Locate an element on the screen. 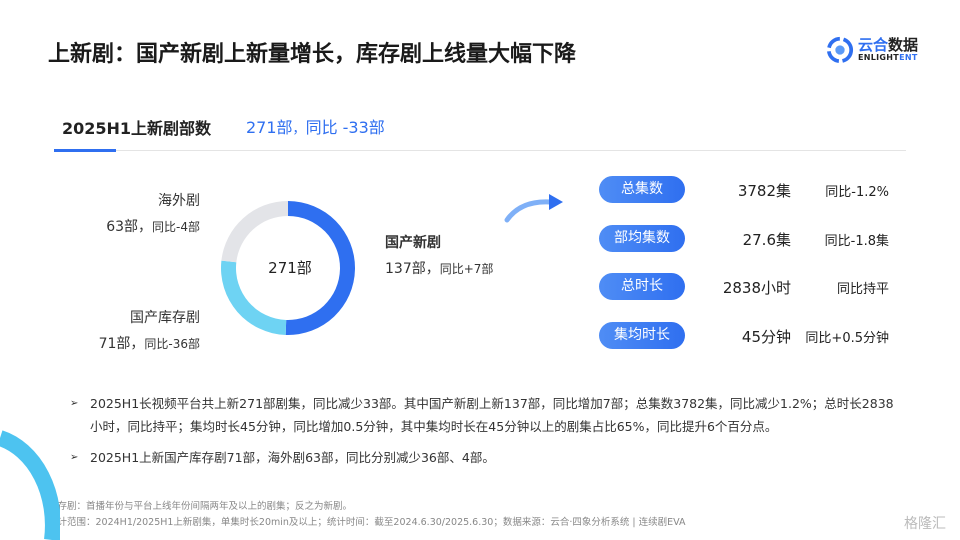  metric-value: 45分钟 is located at coordinates (766, 337).